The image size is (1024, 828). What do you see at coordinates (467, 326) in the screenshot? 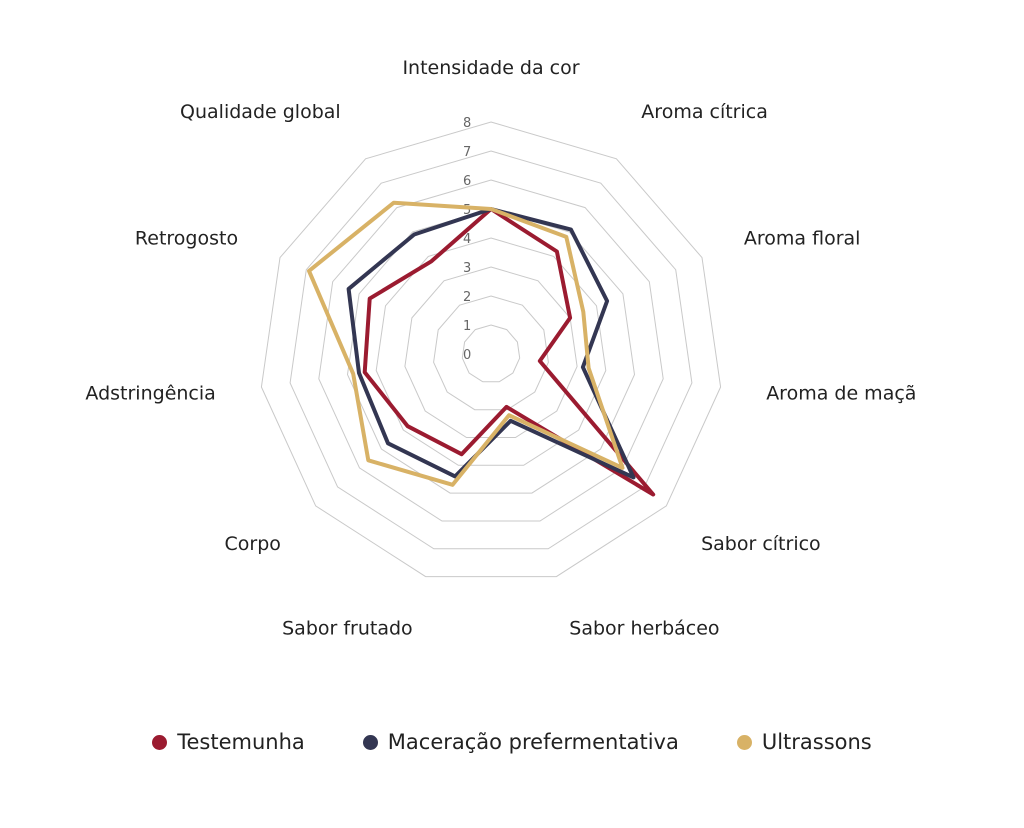
I see `tick-label: 1` at bounding box center [467, 326].